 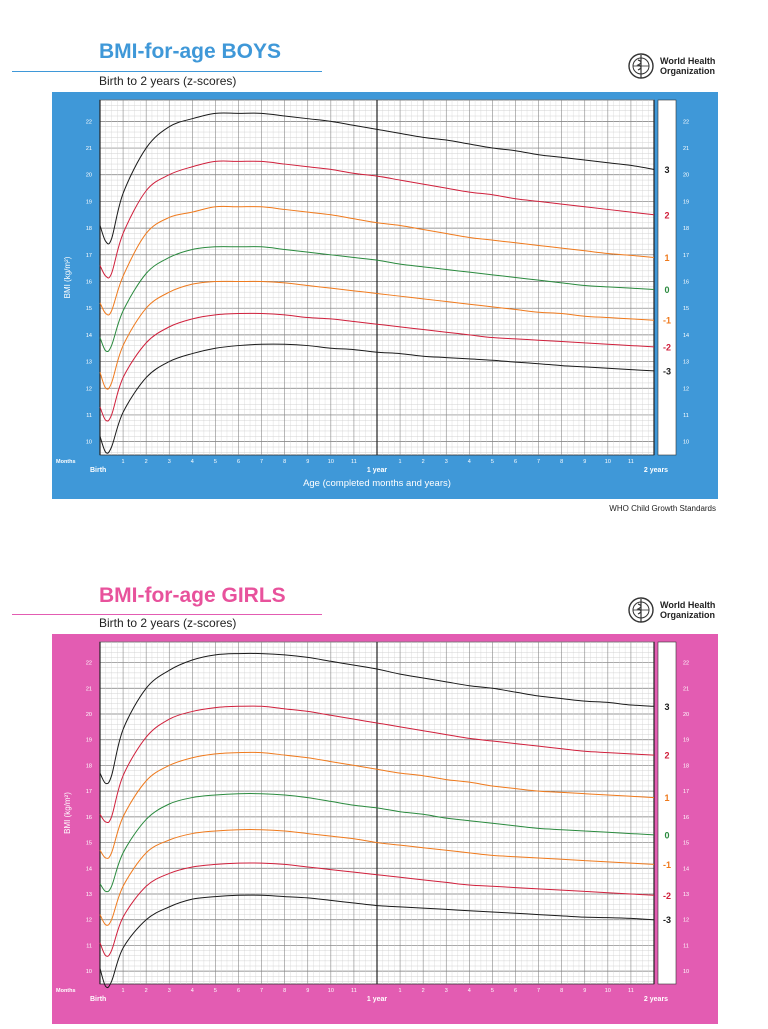 What do you see at coordinates (667, 321) in the screenshot?
I see `zscore-label--1: -1` at bounding box center [667, 321].